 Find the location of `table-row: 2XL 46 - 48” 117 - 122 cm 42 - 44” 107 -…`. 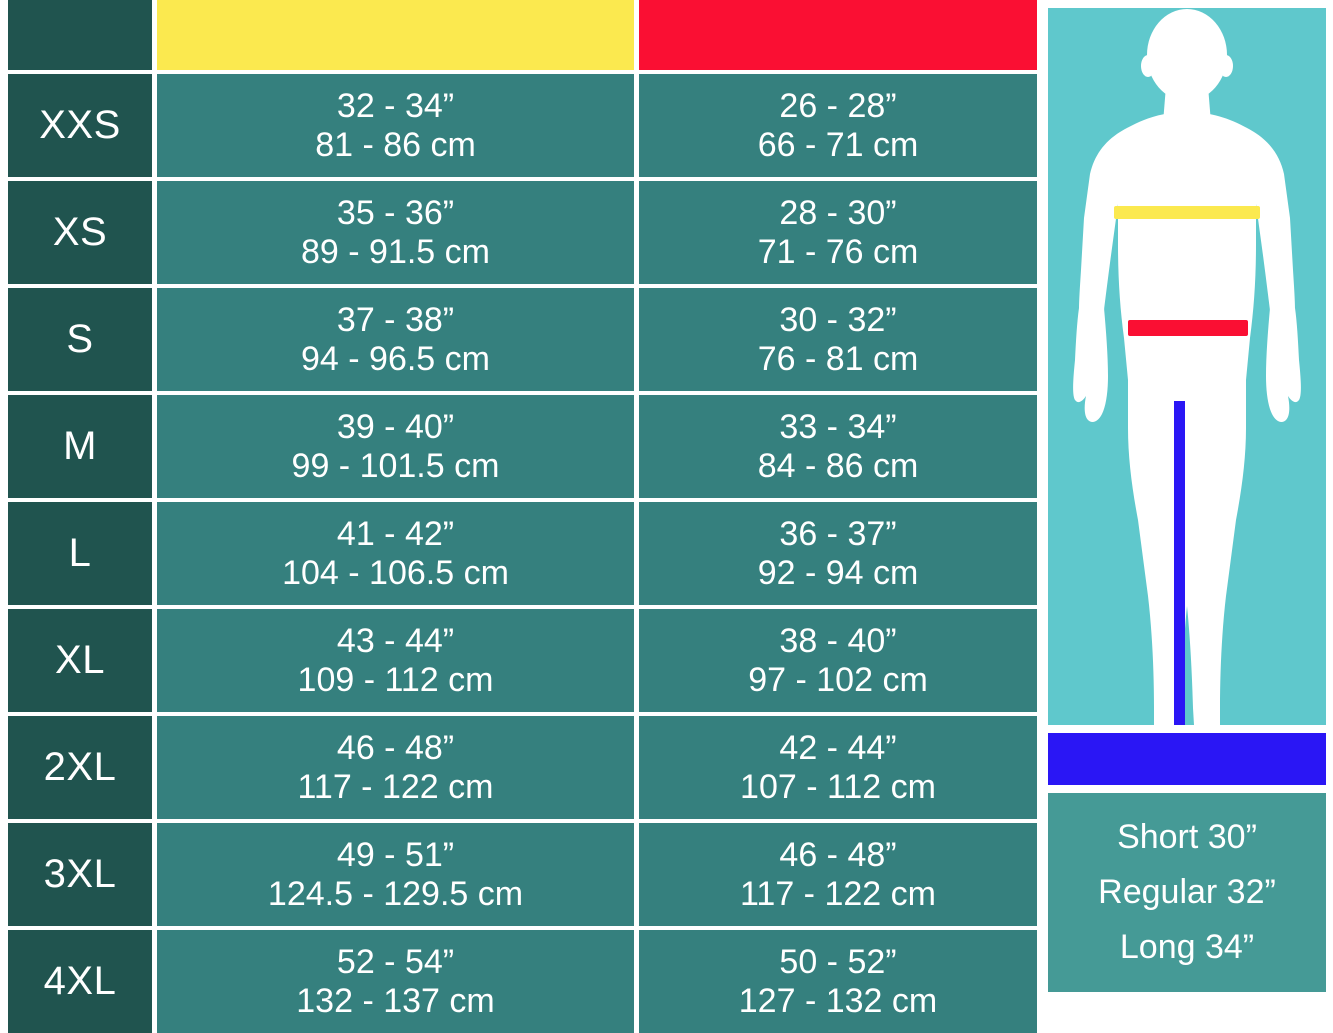

table-row: 2XL 46 - 48” 117 - 122 cm 42 - 44” 107 -… is located at coordinates (522, 767).